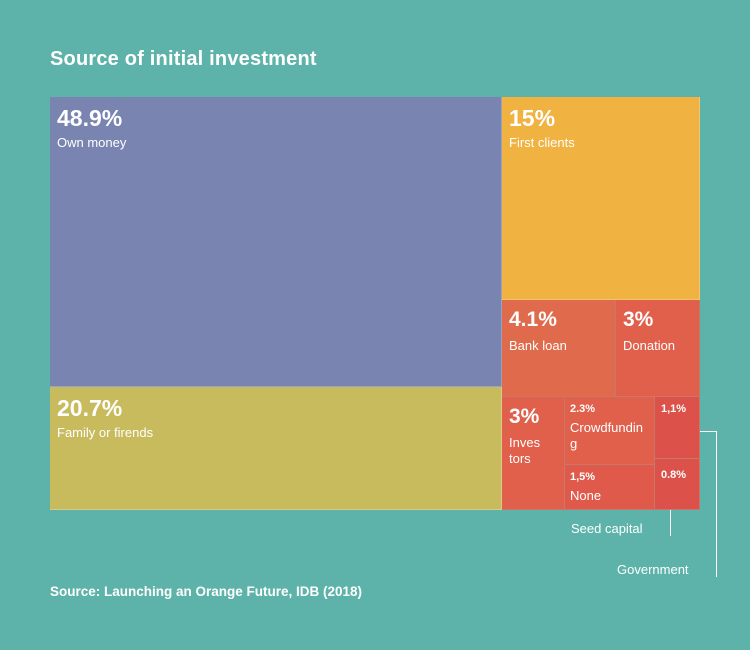 This screenshot has width=750, height=650. What do you see at coordinates (532, 118) in the screenshot?
I see `tile-value-clients: 15%` at bounding box center [532, 118].